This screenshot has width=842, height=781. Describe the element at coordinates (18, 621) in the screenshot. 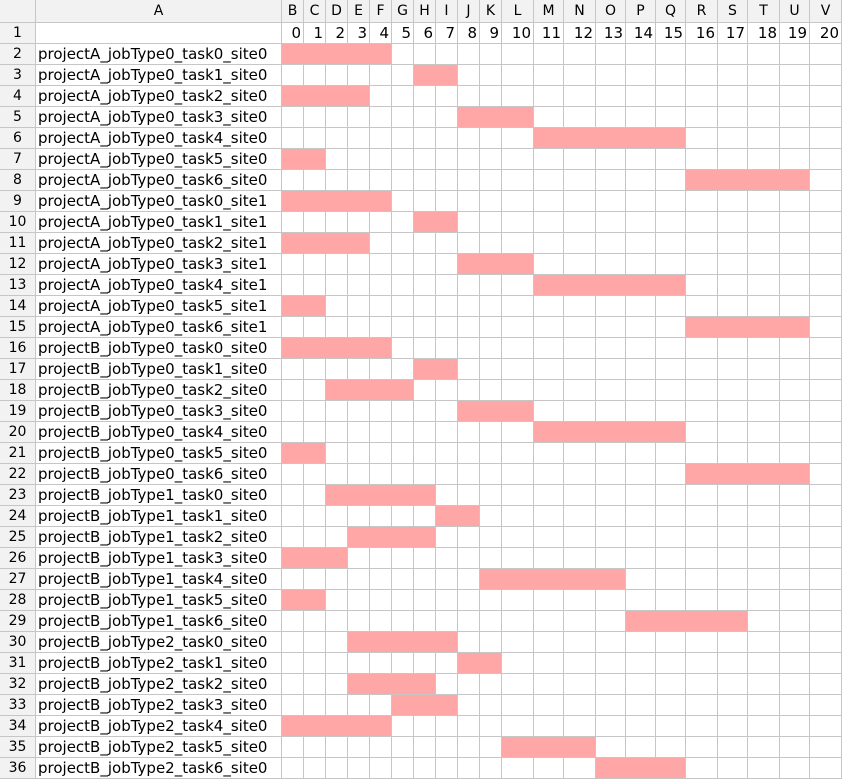

I see `row-header-29: 29` at that location.